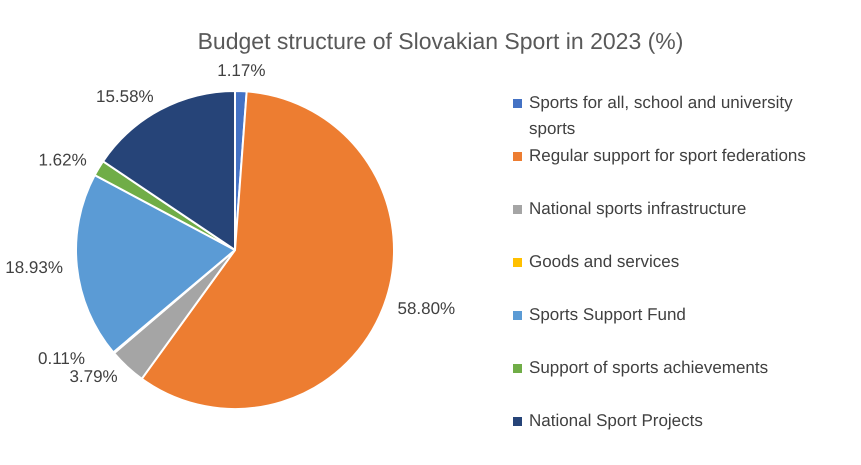 This screenshot has width=861, height=465. I want to click on data-label: 58.80%, so click(427, 308).